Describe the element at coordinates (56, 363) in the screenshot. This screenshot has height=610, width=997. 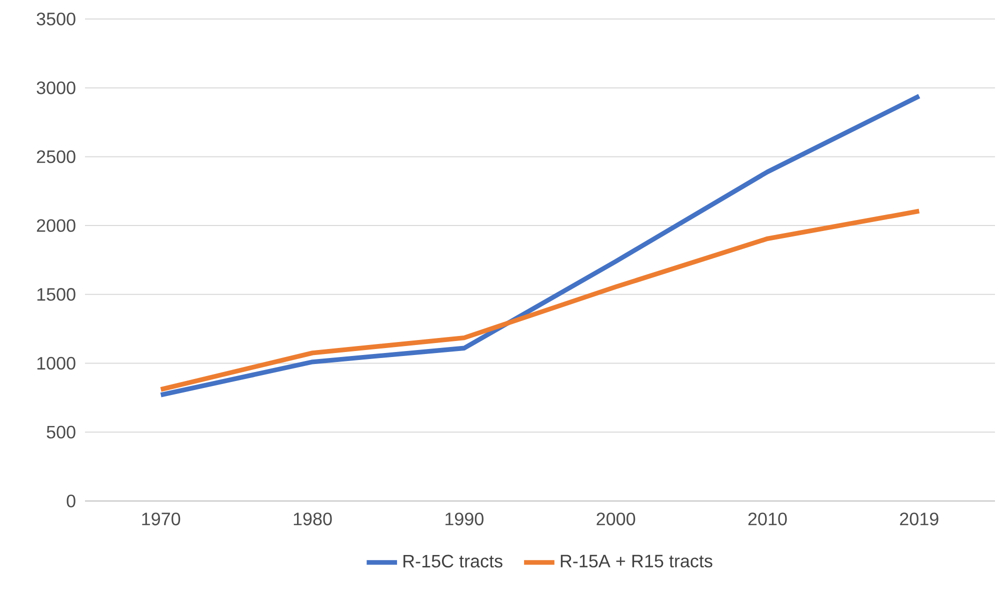
I see `y-tick-label: 1000` at that location.